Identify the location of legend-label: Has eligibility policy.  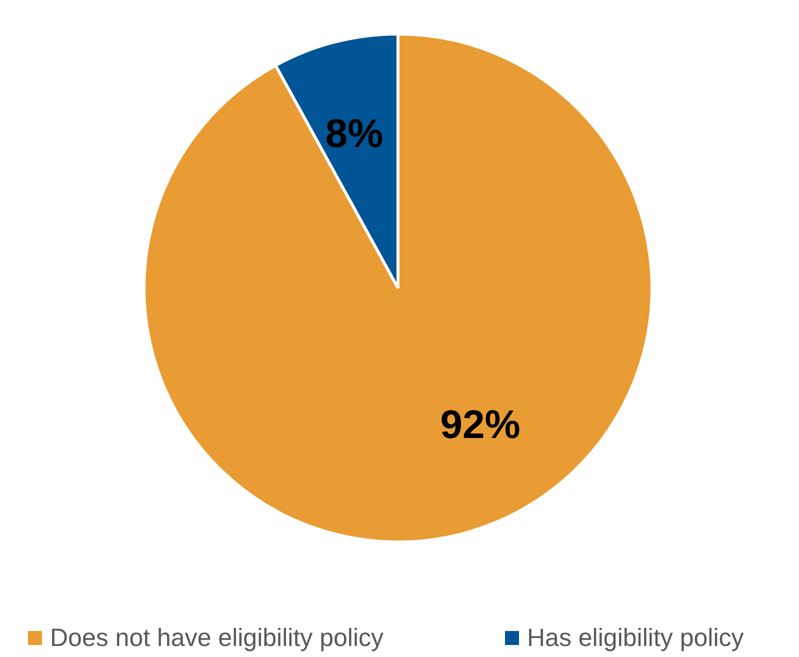
(635, 638).